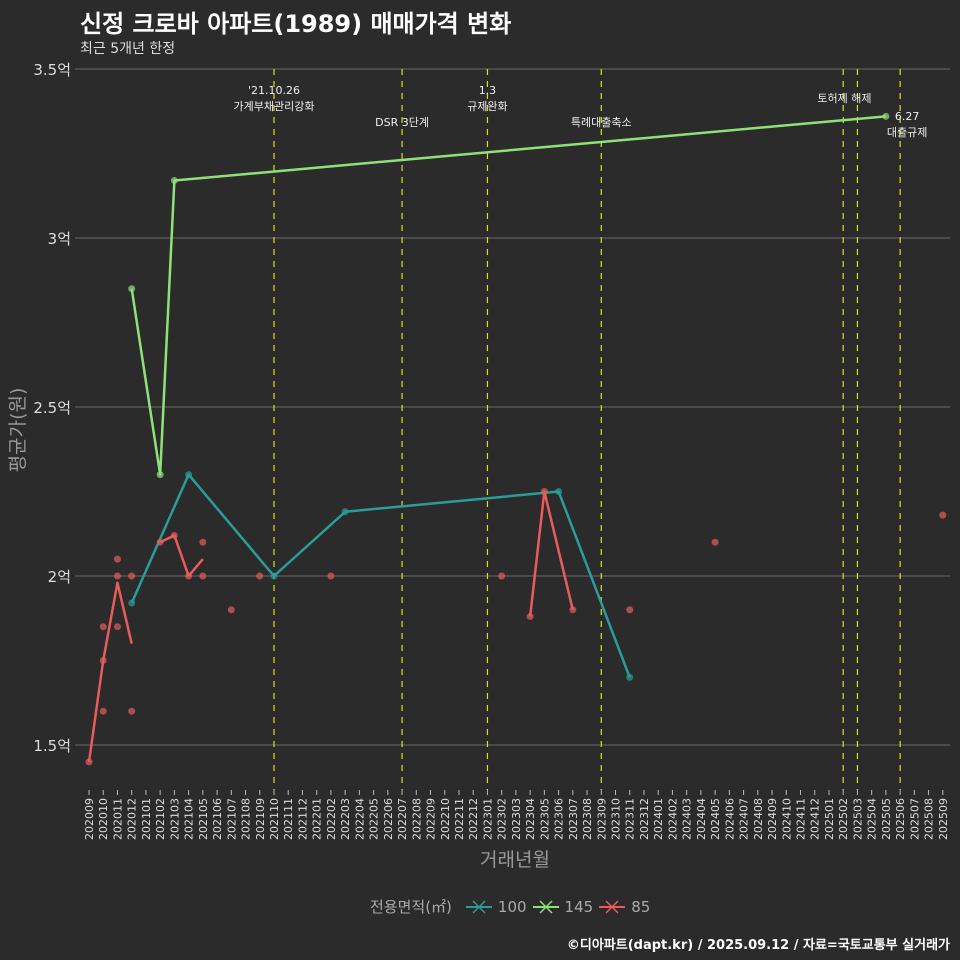  What do you see at coordinates (103, 819) in the screenshot?
I see `x-tick-label: 202010` at bounding box center [103, 819].